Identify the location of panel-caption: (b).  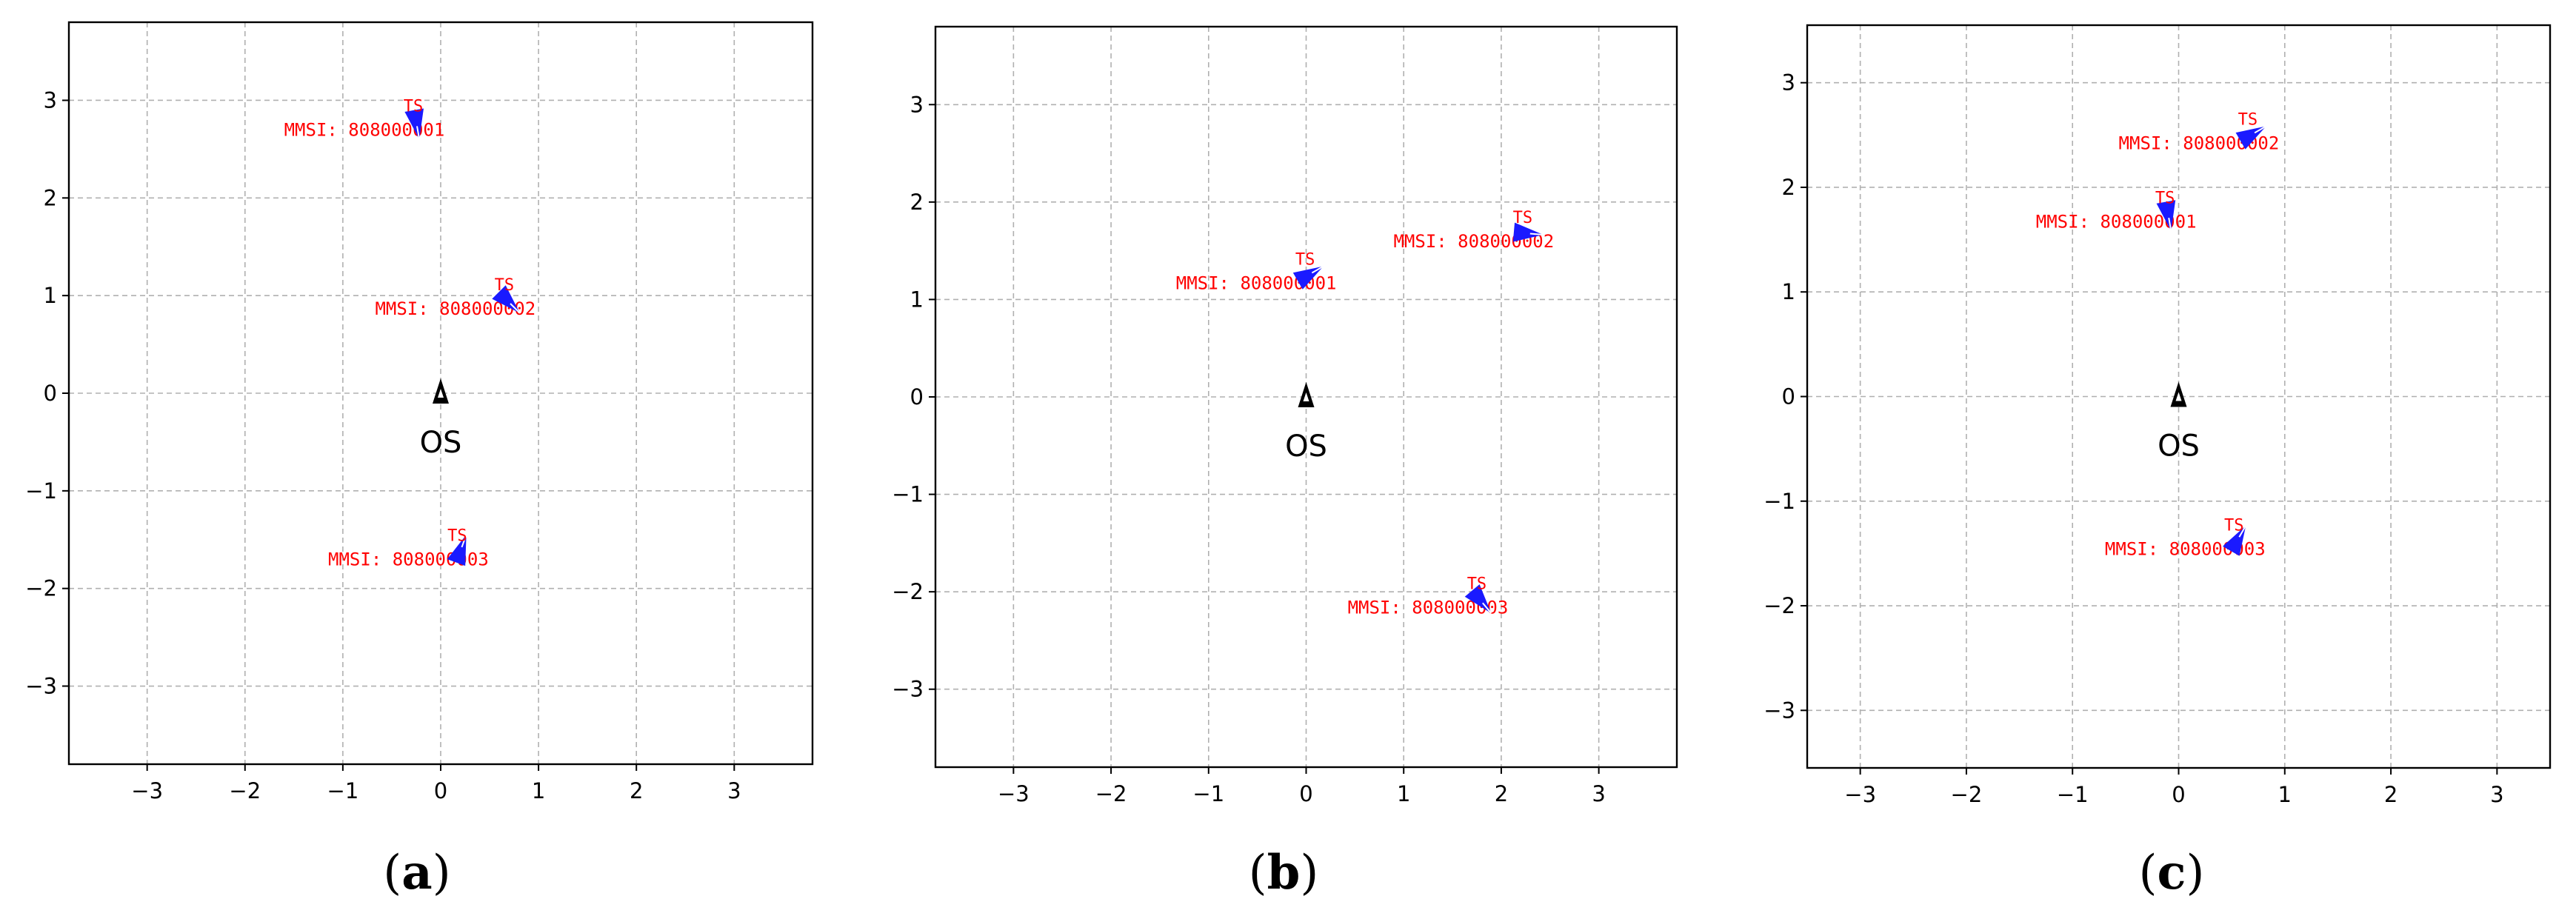
(1284, 872).